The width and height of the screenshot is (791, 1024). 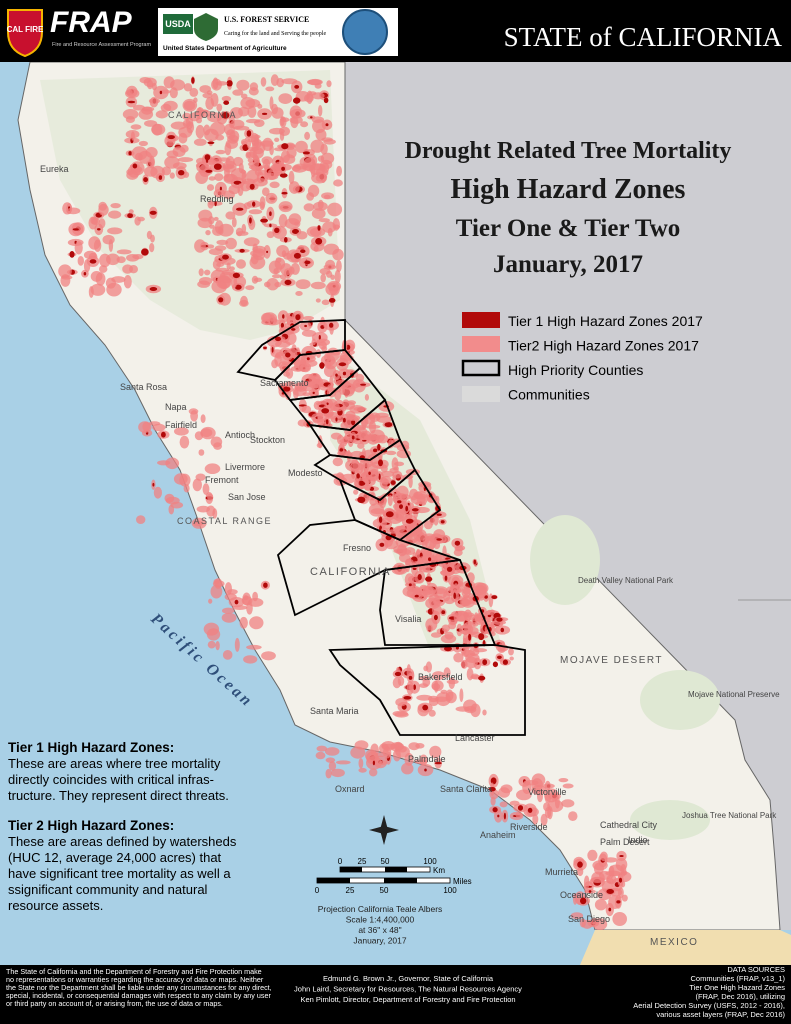 What do you see at coordinates (111, 779) in the screenshot?
I see `note-text: directly coincides with critical infras-` at bounding box center [111, 779].